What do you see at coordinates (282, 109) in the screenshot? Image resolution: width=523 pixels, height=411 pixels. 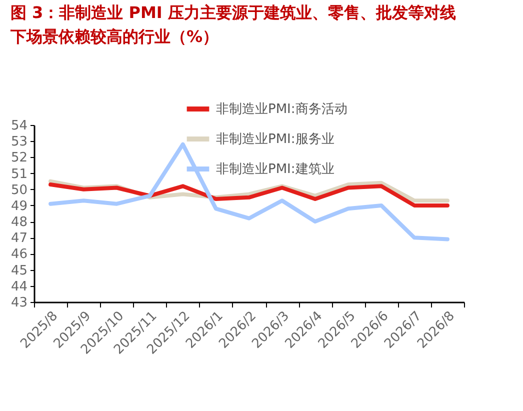 I see `legend-label: 非制造业PMI:商务活动` at bounding box center [282, 109].